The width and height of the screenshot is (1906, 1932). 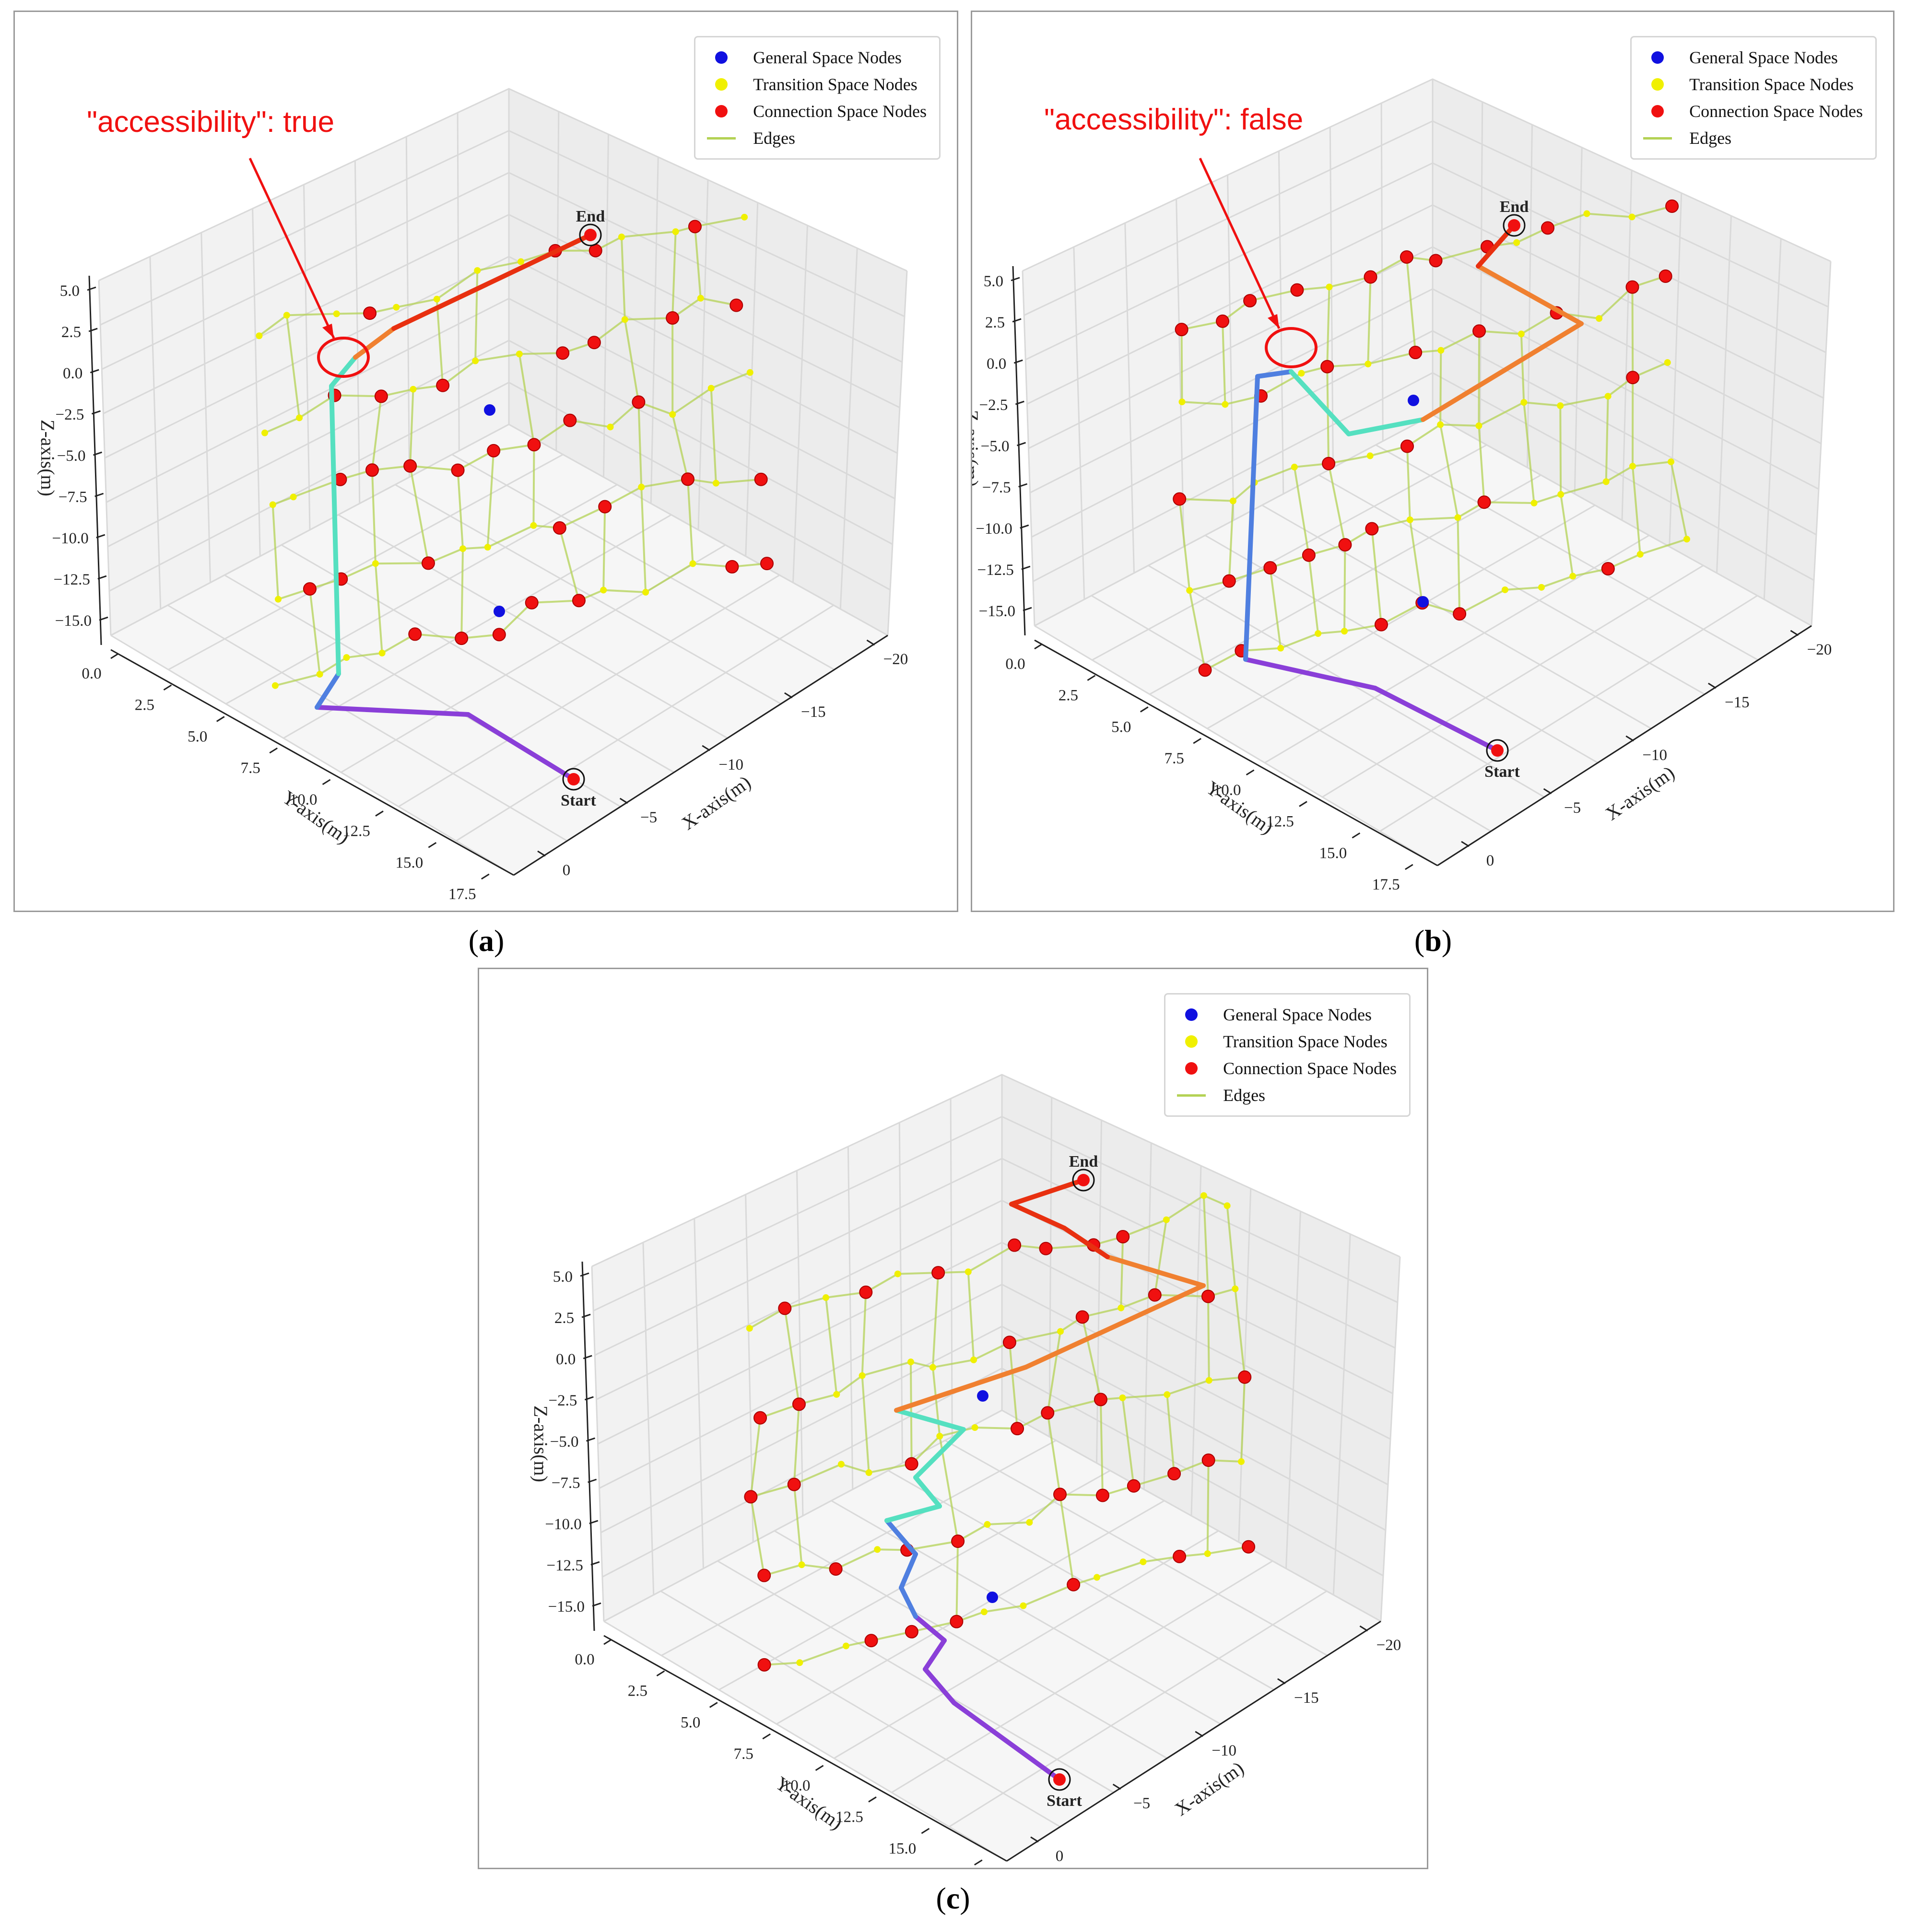 I want to click on x-tick-label: −20, so click(x=1820, y=649).